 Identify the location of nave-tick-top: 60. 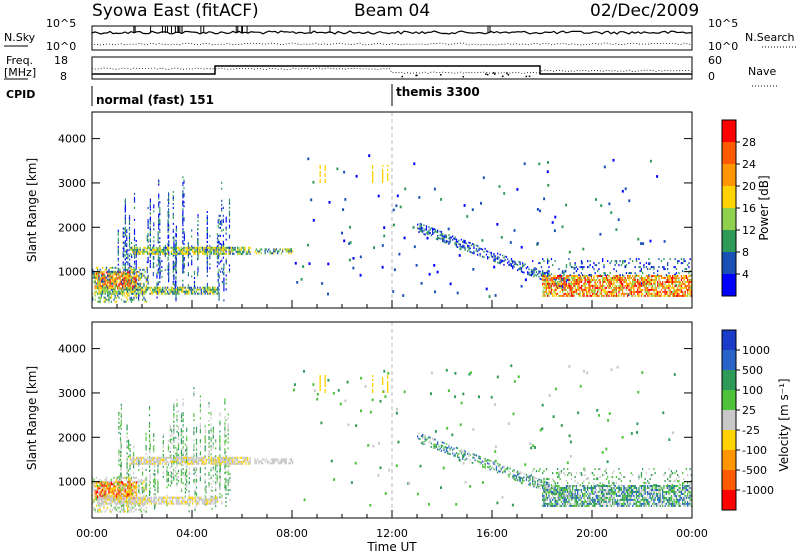
(715, 60).